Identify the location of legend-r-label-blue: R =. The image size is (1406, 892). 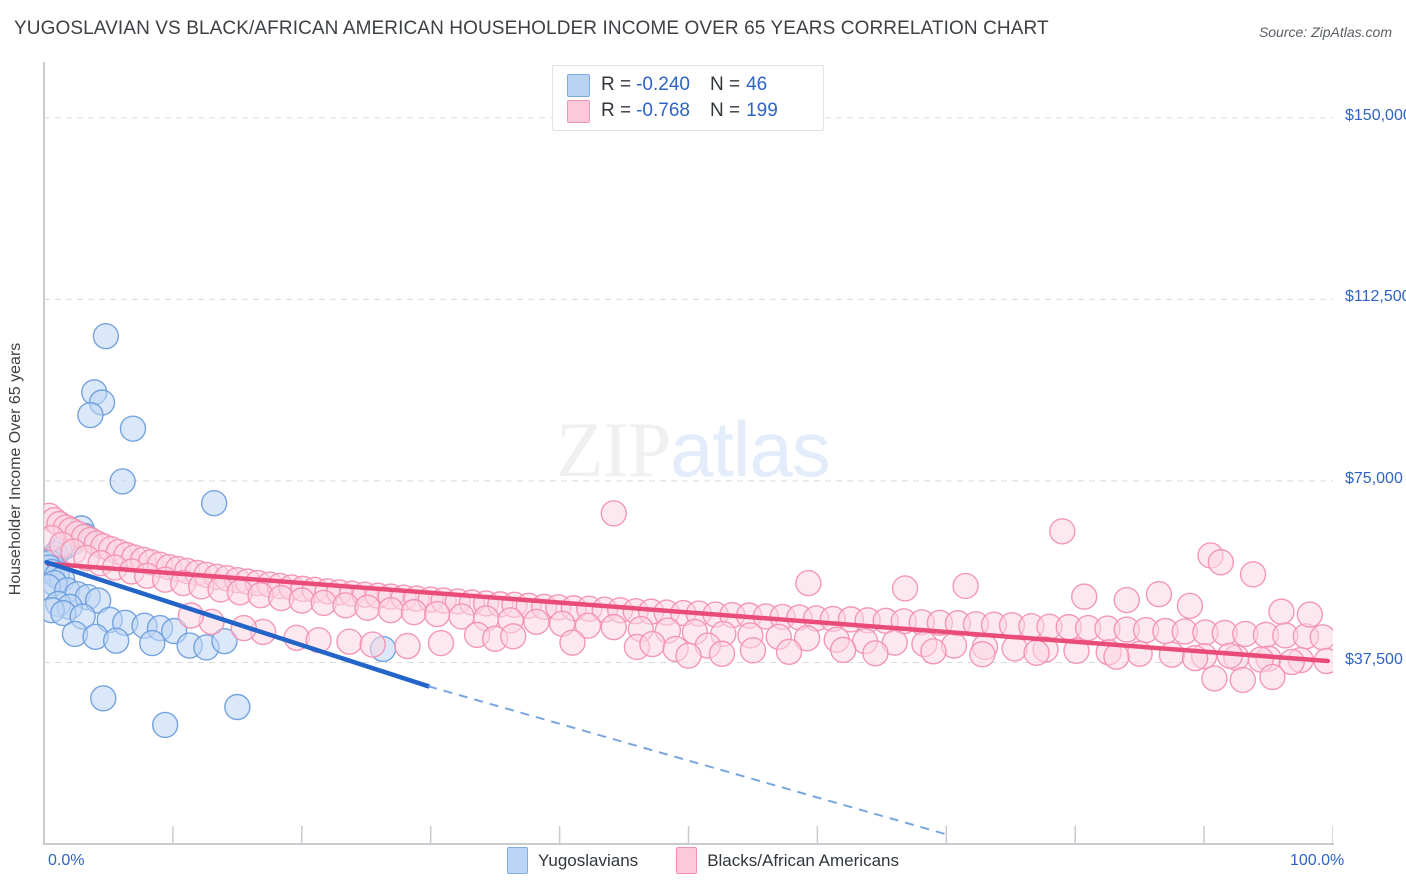
(616, 84).